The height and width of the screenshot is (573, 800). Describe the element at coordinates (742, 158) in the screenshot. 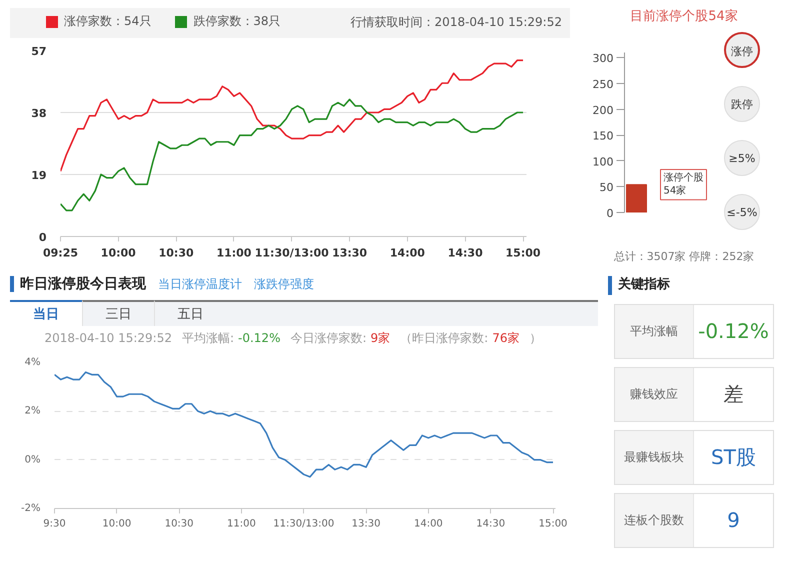

I see `button: ≥5%` at that location.